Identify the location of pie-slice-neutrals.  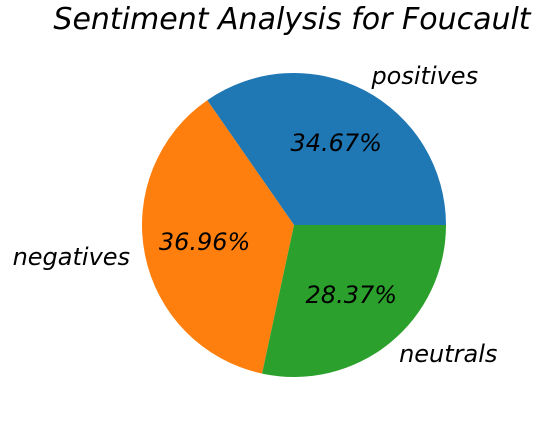
(354, 301).